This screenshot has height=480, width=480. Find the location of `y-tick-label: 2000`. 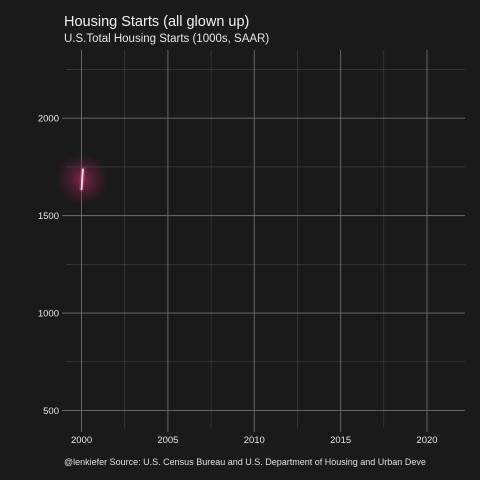

y-tick-label: 2000 is located at coordinates (48, 119).